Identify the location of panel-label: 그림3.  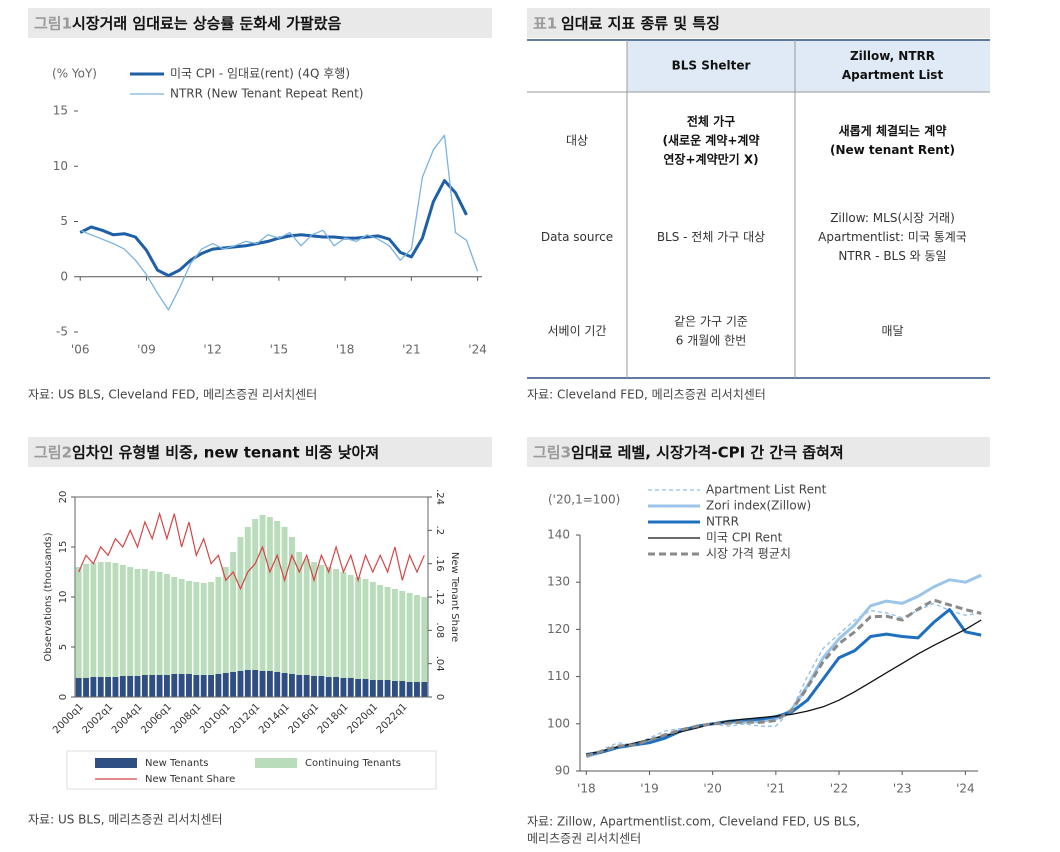
(552, 453).